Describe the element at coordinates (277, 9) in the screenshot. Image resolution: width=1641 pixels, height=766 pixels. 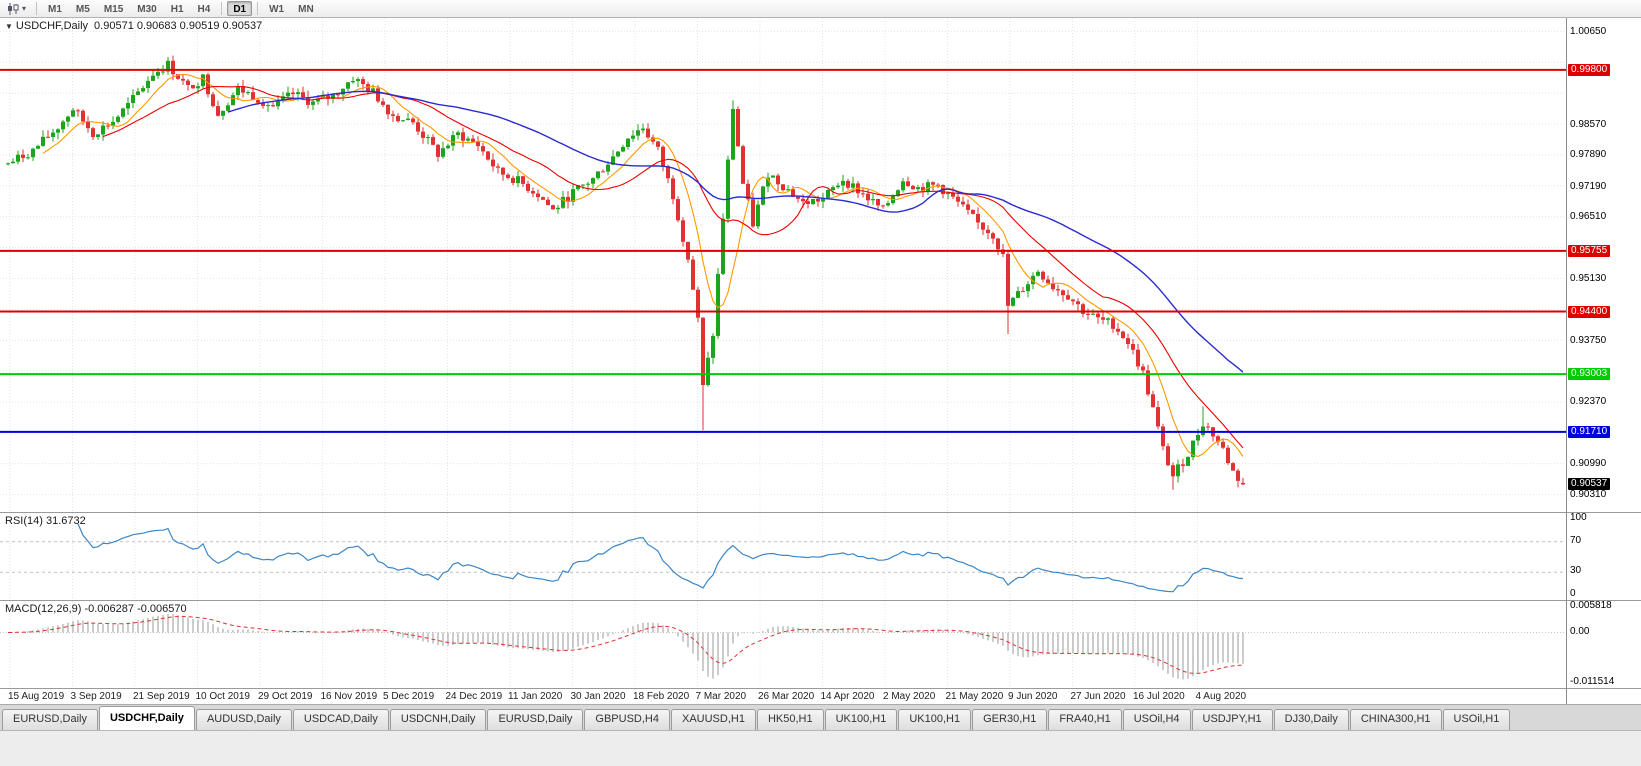
I see `timeframe-button-w1: W1` at that location.